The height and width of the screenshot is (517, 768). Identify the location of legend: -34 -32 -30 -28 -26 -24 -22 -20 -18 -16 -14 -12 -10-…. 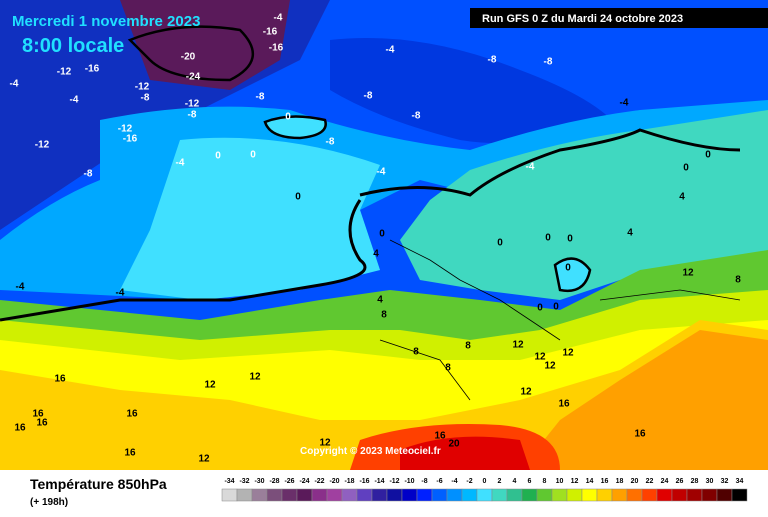
(484, 490).